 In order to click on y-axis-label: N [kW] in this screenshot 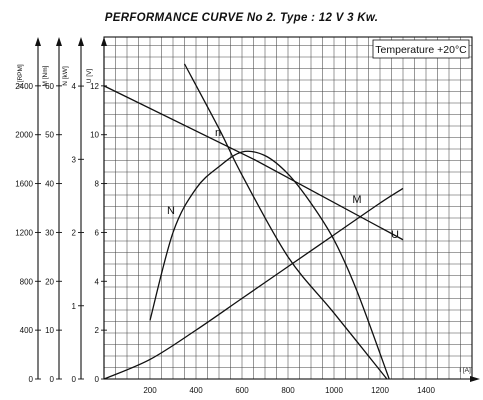, I will do `click(65, 76)`.